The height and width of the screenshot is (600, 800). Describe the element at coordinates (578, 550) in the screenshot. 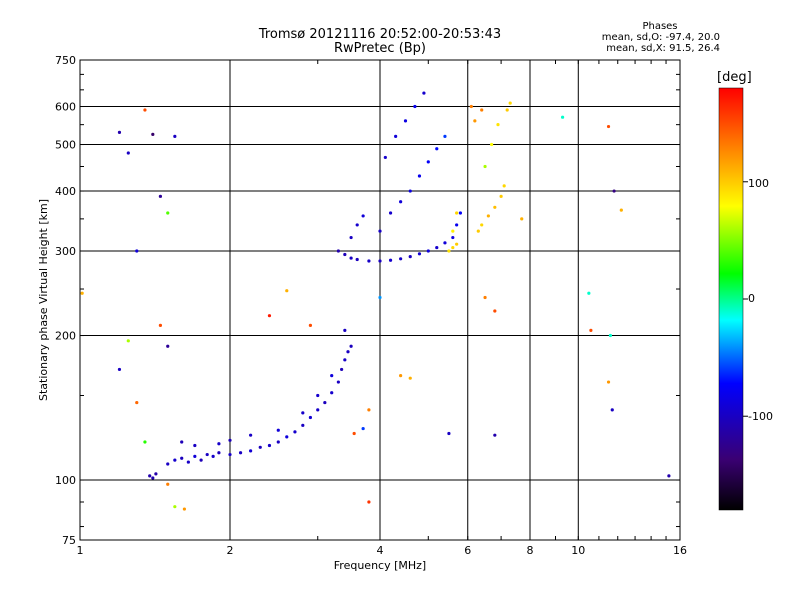

I see `x-tick-label: 10` at that location.